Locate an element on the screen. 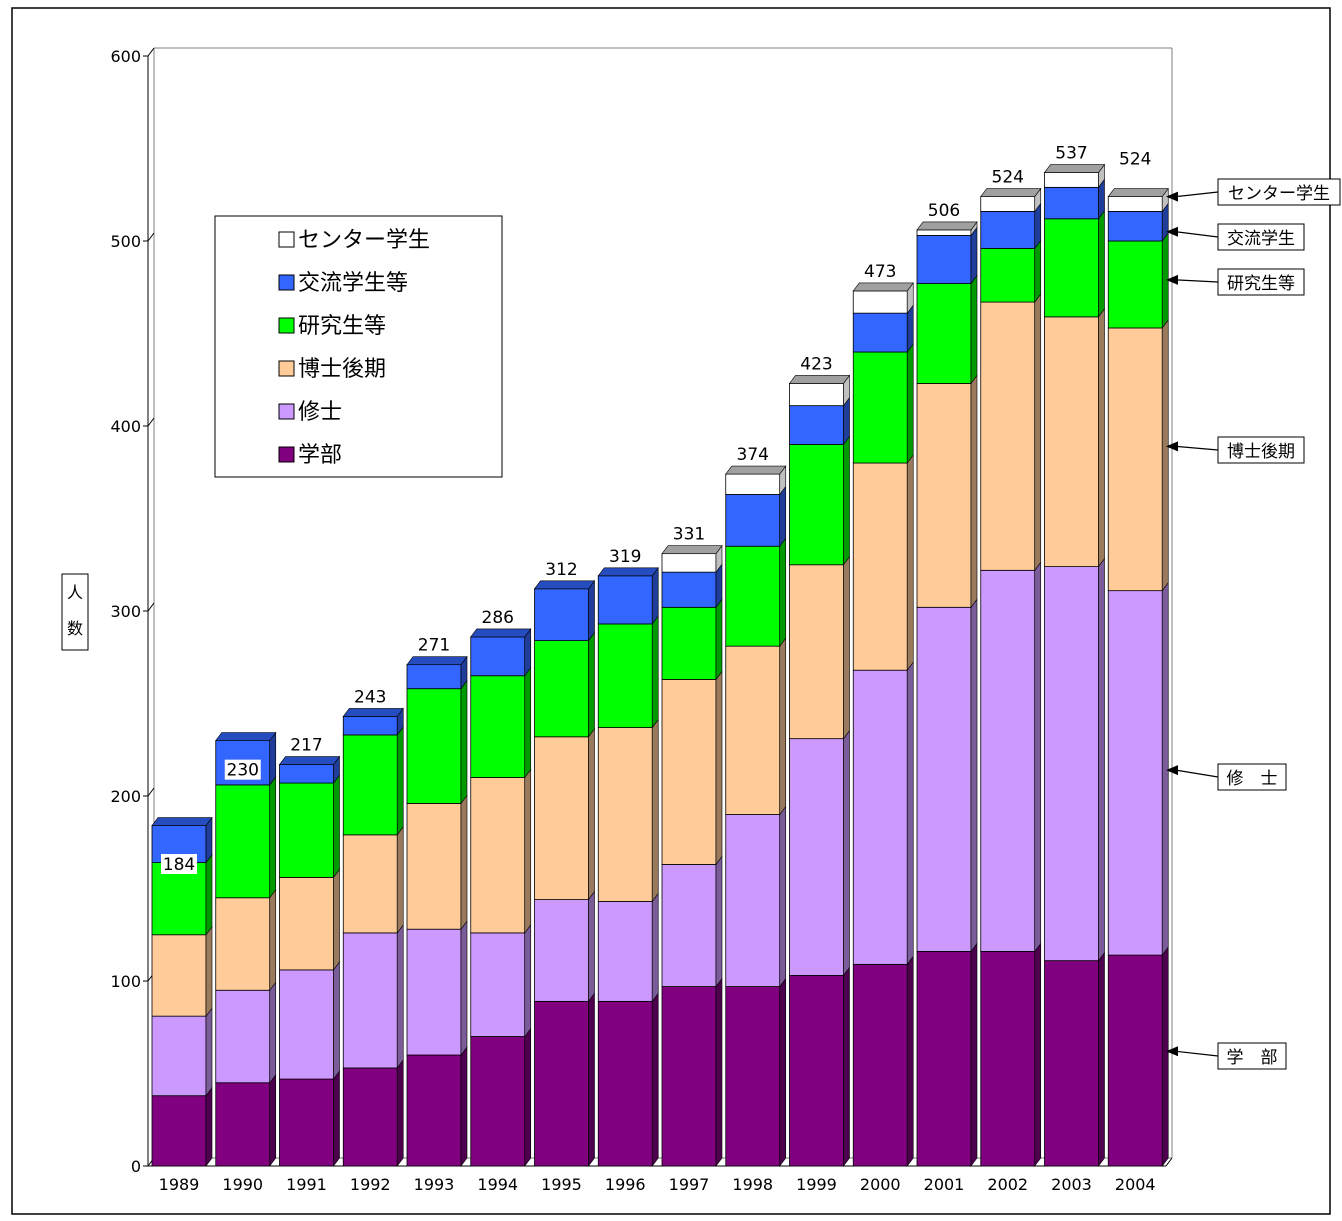  legend-item: 交流学生等 is located at coordinates (343, 283).